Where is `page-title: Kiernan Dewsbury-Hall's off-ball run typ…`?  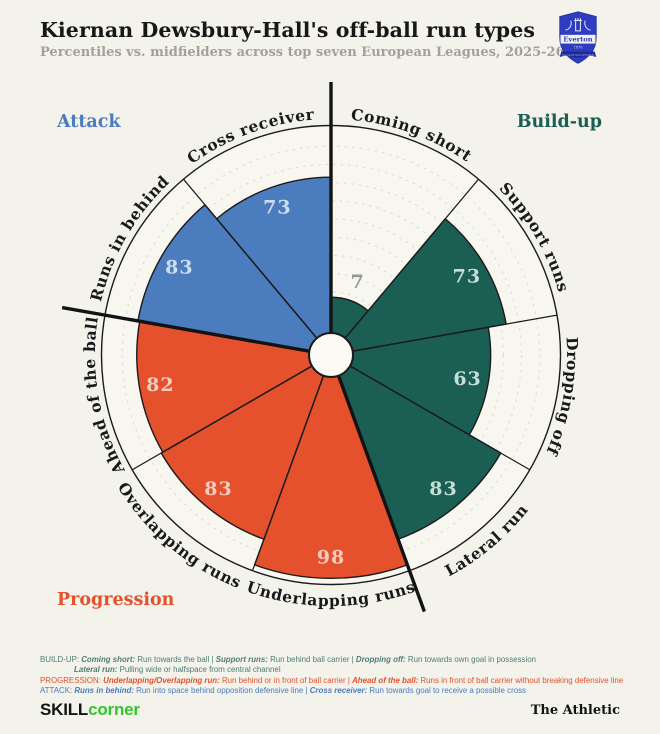 page-title: Kiernan Dewsbury-Hall's off-ball run typ… is located at coordinates (287, 30).